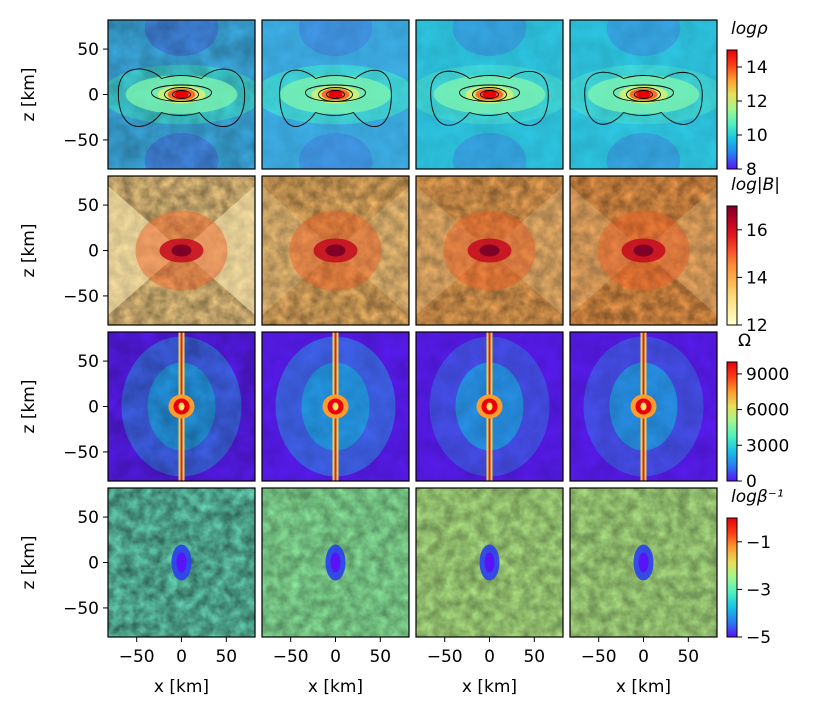 The height and width of the screenshot is (722, 825). I want to click on panel-r1-c3, so click(489, 94).